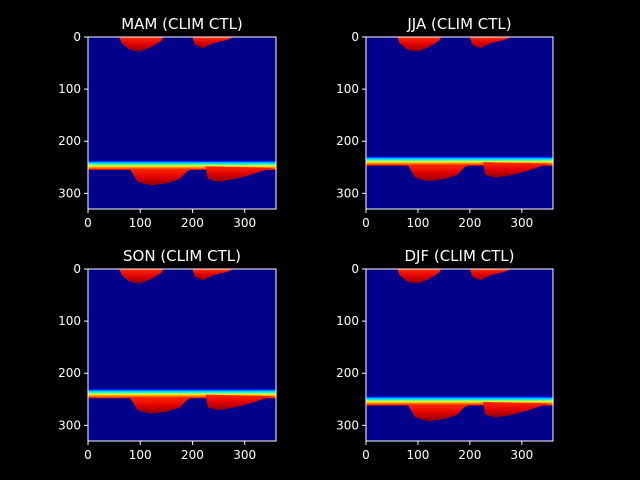 Image resolution: width=640 pixels, height=480 pixels. Describe the element at coordinates (182, 24) in the screenshot. I see `panel-title: MAM (CLIM CTL)` at that location.